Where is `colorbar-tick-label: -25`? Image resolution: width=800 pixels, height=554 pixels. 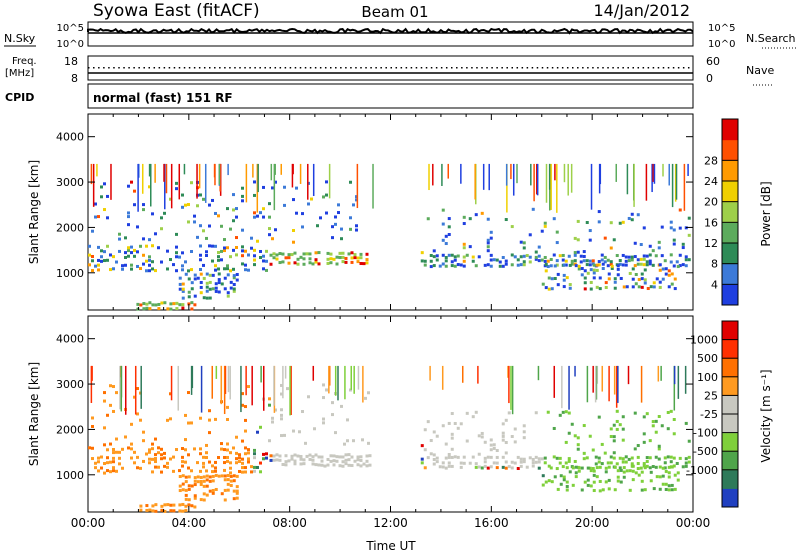 colorbar-tick-label: -25 is located at coordinates (709, 414).